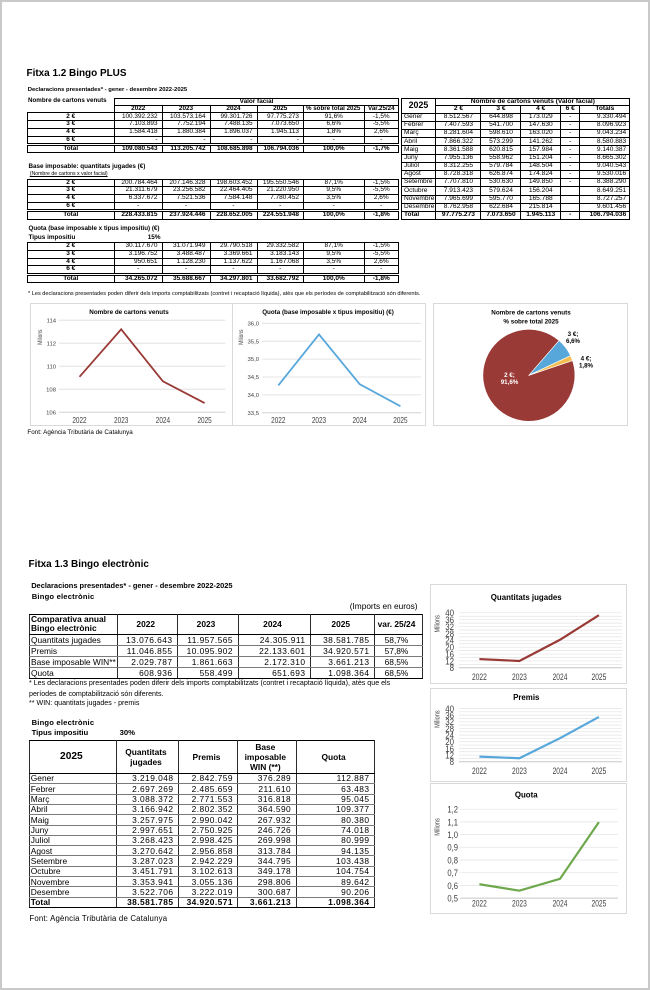 This screenshot has width=650, height=990. Describe the element at coordinates (50, 344) in the screenshot. I see `svg-text: 112` at that location.